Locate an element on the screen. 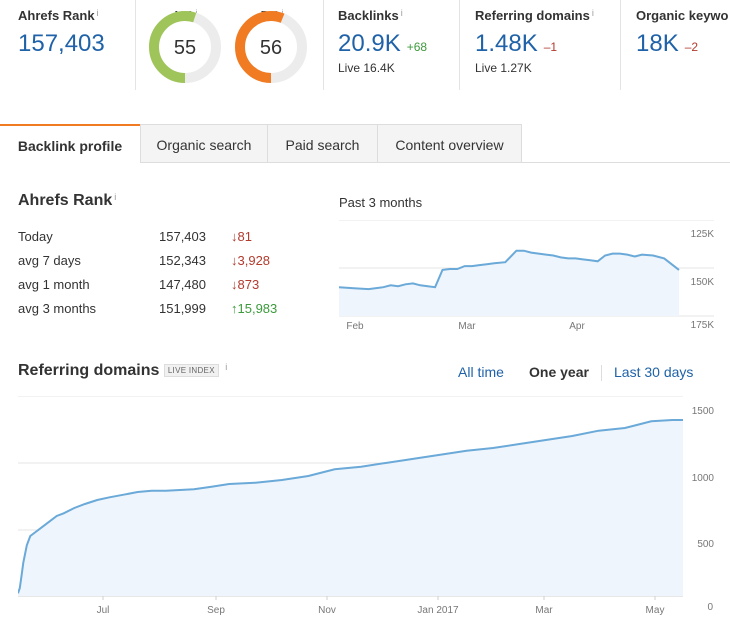 The height and width of the screenshot is (629, 730). ur-gauge: 55 is located at coordinates (186, 46).